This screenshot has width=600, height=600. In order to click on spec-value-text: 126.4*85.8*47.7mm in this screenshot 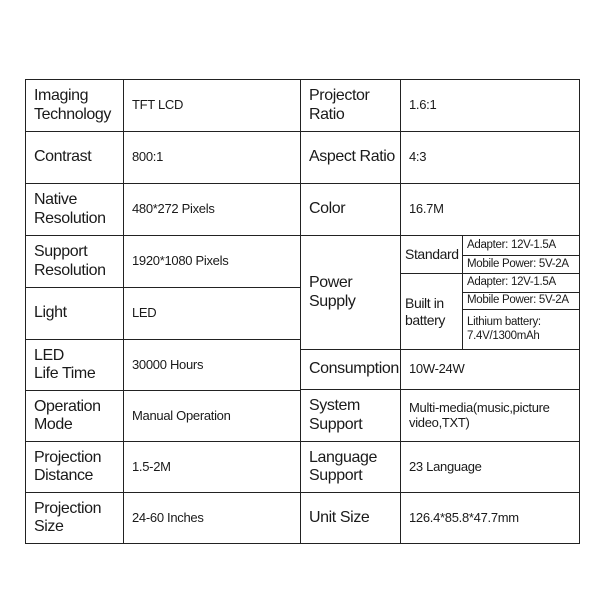, I will do `click(464, 517)`.